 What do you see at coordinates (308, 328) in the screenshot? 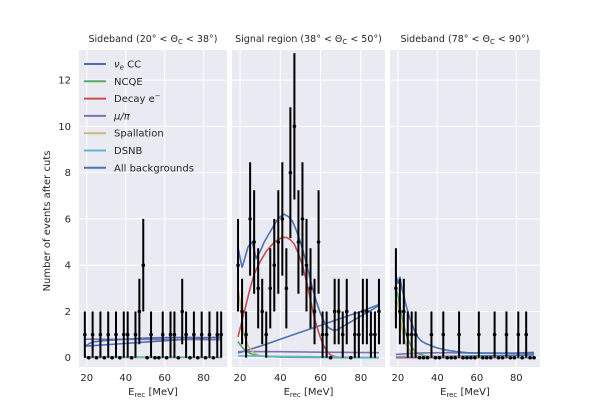
I see `curve-nue_cc` at bounding box center [308, 328].